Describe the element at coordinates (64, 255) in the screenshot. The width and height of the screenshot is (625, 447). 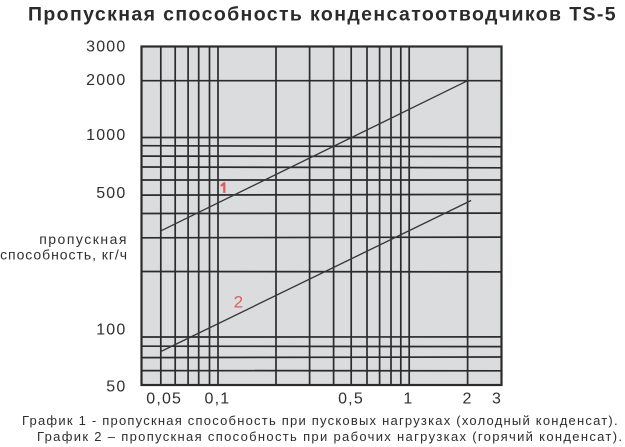
I see `svg-text: способность, кг/ч` at that location.